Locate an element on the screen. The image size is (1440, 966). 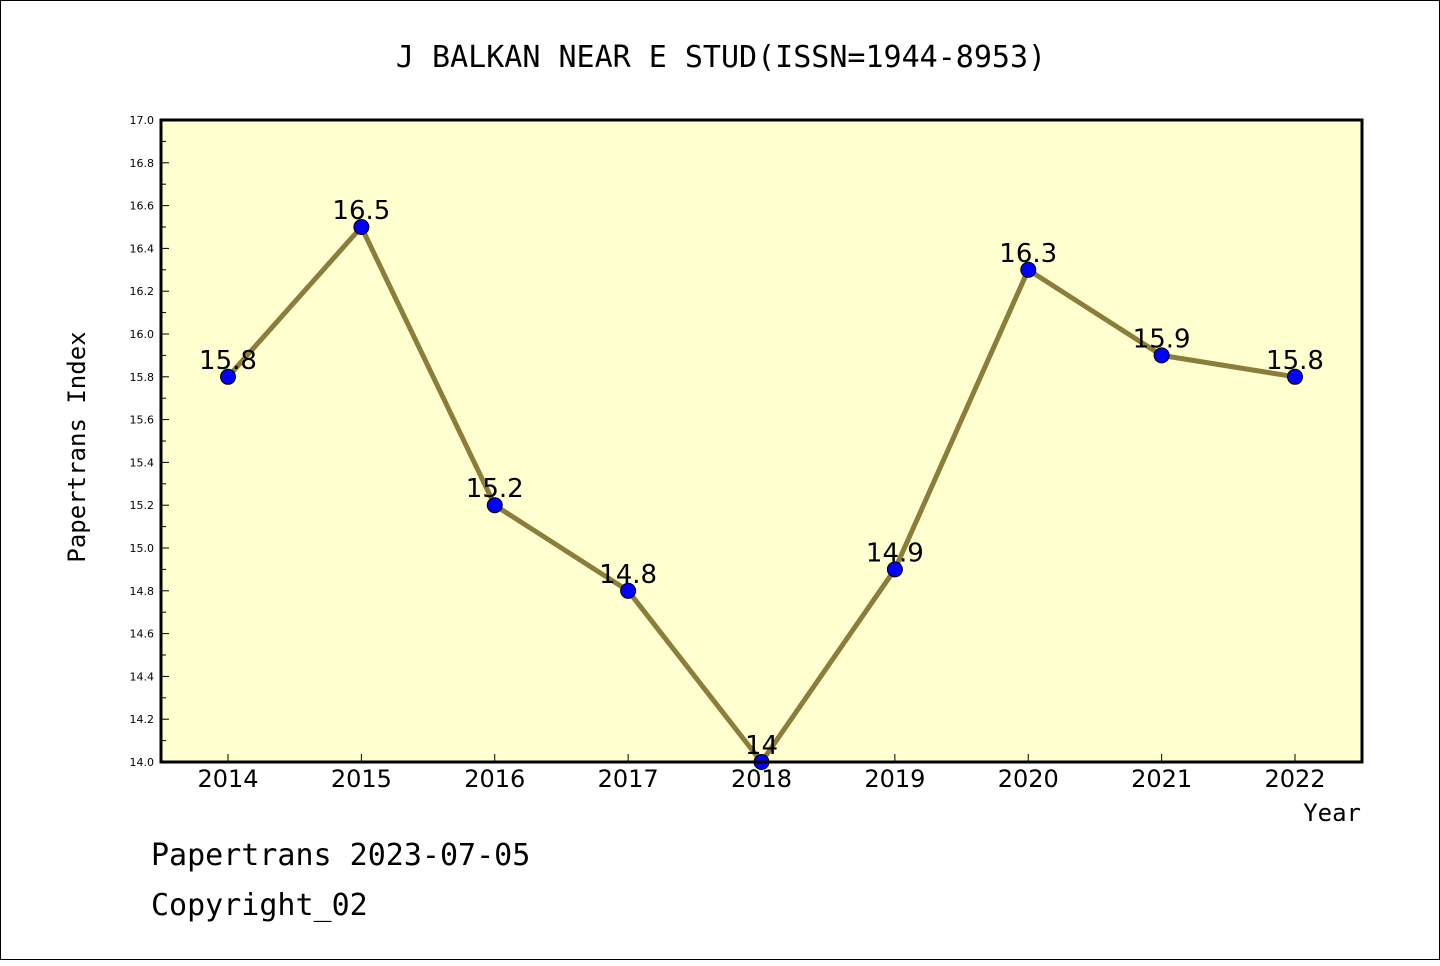
y-tick-label: 15.0 is located at coordinates (142, 548).